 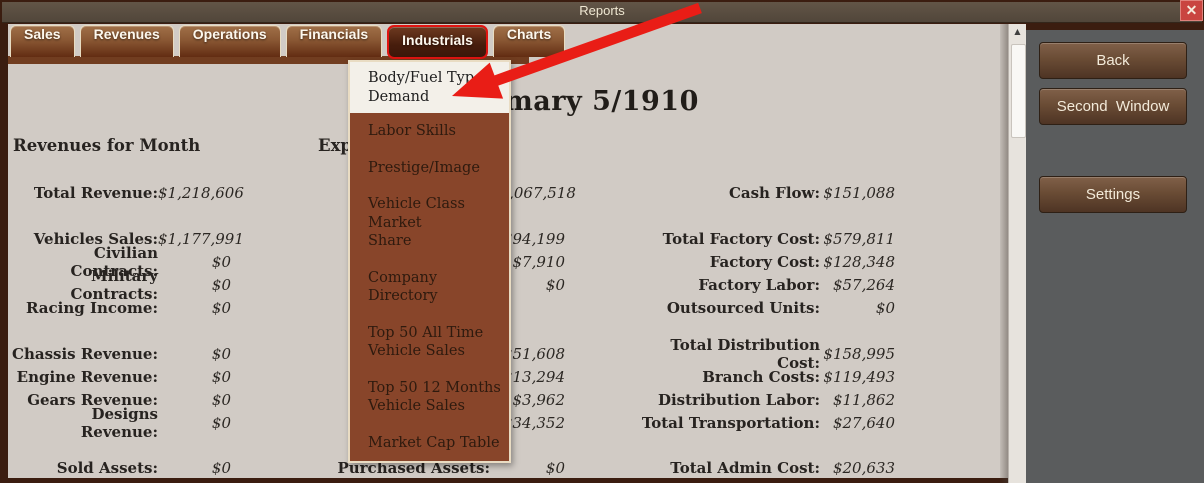 I want to click on table-row: Distribution Labor: $11,862, so click(x=767, y=399).